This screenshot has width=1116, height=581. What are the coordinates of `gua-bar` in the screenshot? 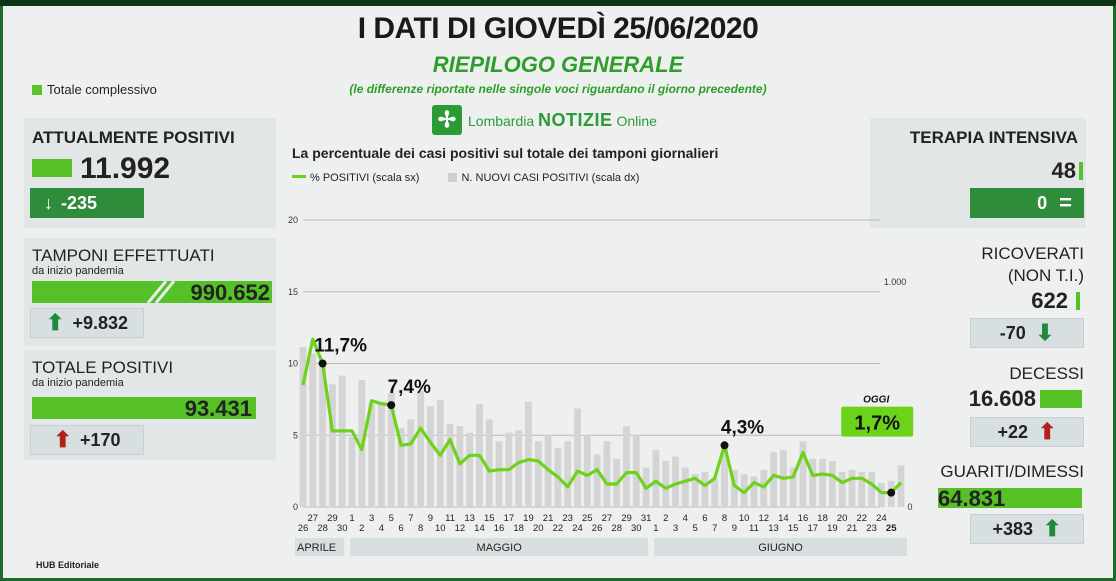 It's located at (1010, 498).